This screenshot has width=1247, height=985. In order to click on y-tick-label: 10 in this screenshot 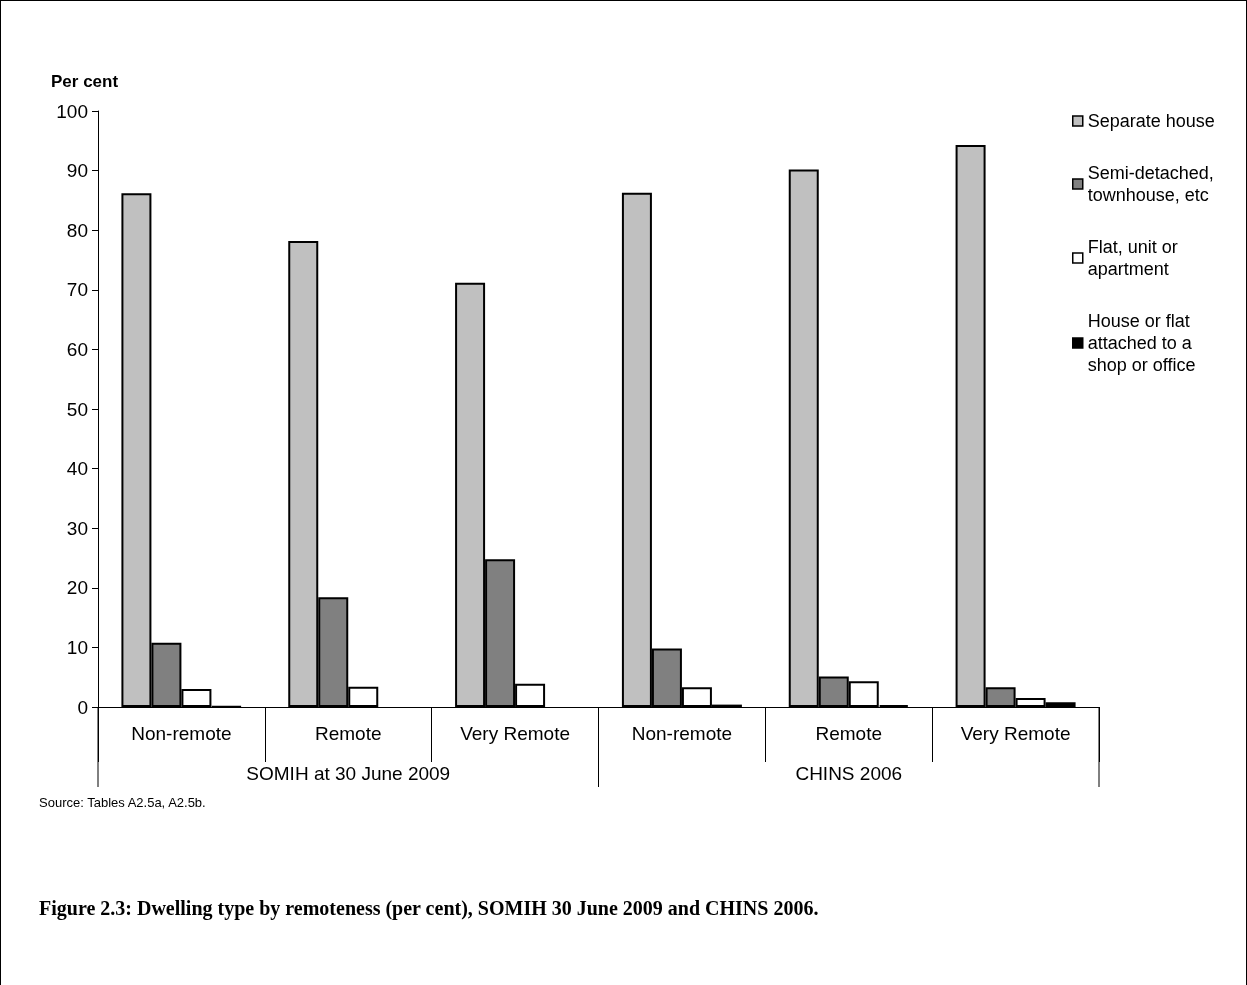, I will do `click(77, 647)`.